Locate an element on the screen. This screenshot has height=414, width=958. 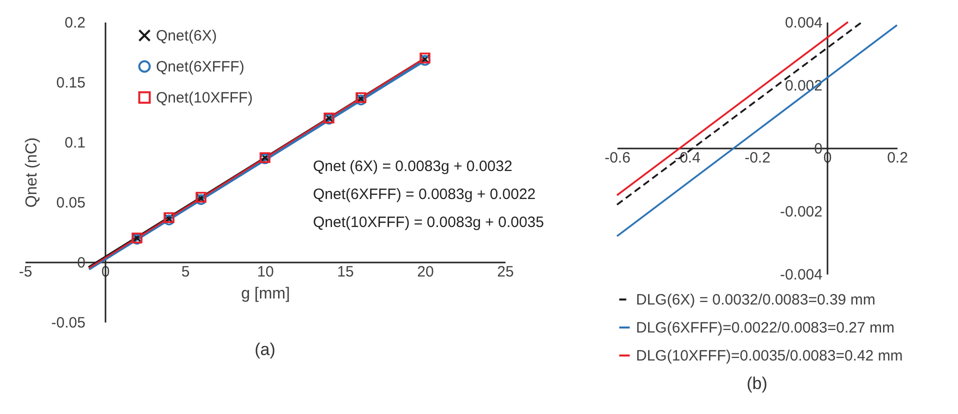
x-tick-label: 10 is located at coordinates (265, 272).